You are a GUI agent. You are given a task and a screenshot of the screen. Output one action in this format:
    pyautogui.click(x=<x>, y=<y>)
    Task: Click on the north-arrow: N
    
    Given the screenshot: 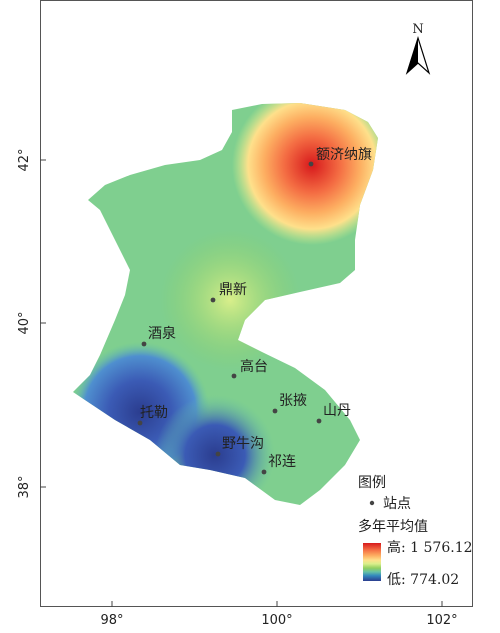 What is the action you would take?
    pyautogui.click(x=418, y=48)
    